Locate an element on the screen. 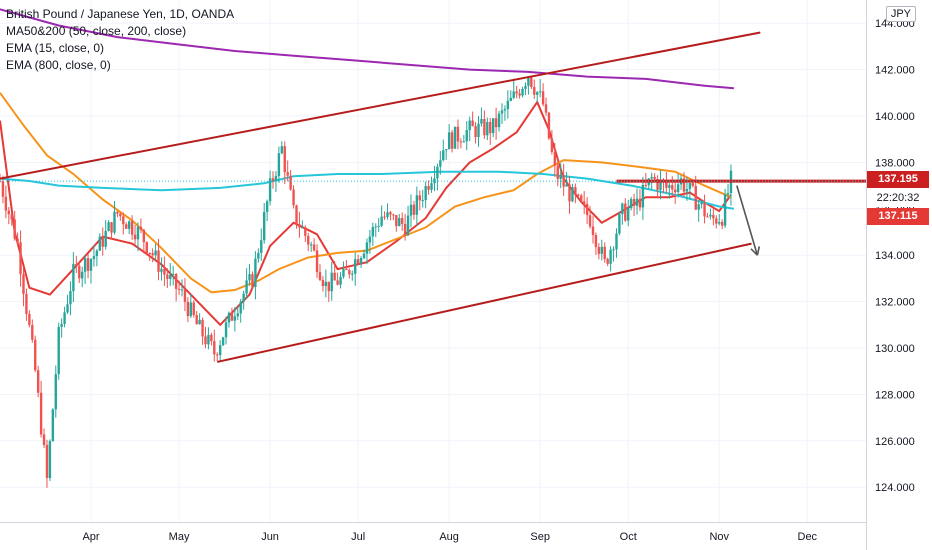  y-tick-label: 132.000 is located at coordinates (895, 303).